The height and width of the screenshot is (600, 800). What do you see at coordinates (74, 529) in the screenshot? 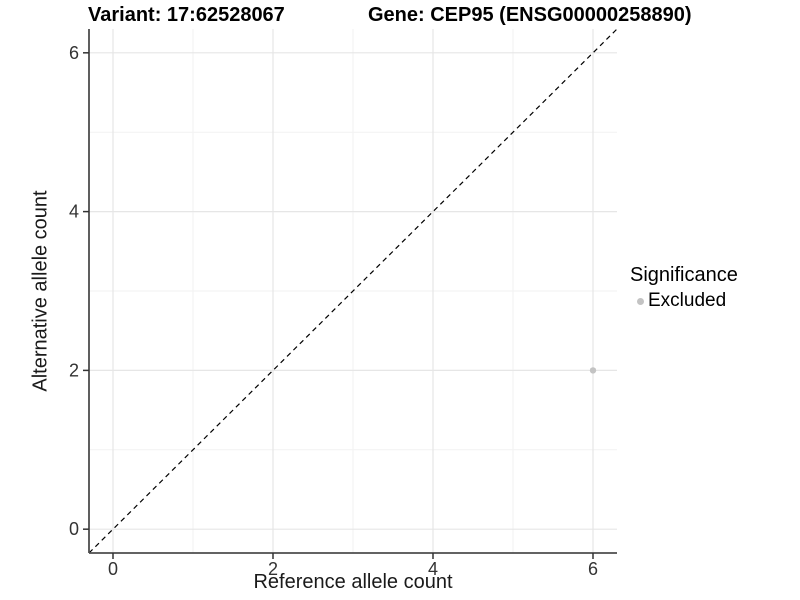
I see `y-tick-label: 0` at bounding box center [74, 529].